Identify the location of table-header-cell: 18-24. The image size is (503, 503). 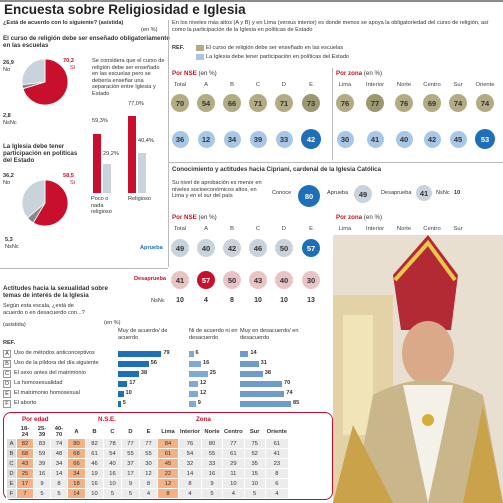
(25, 432).